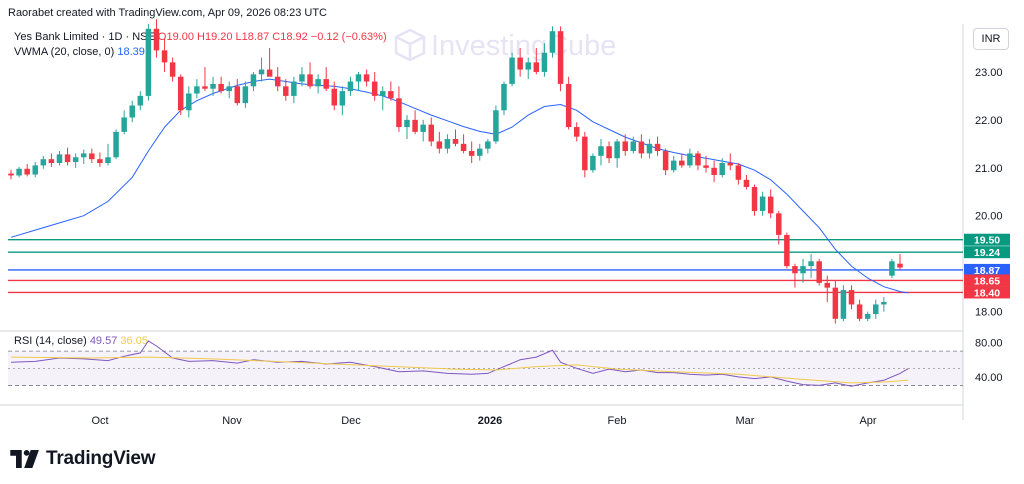 The image size is (1024, 484). What do you see at coordinates (84, 37) in the screenshot?
I see `symbol-info: Yes Bank Limited · 1D · NSE` at bounding box center [84, 37].